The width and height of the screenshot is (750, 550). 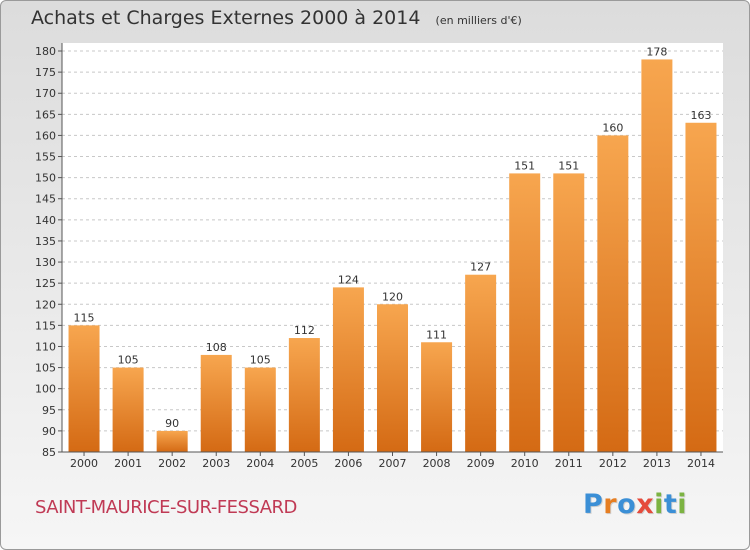 I want to click on y-tick-label: 170, so click(x=45, y=93).